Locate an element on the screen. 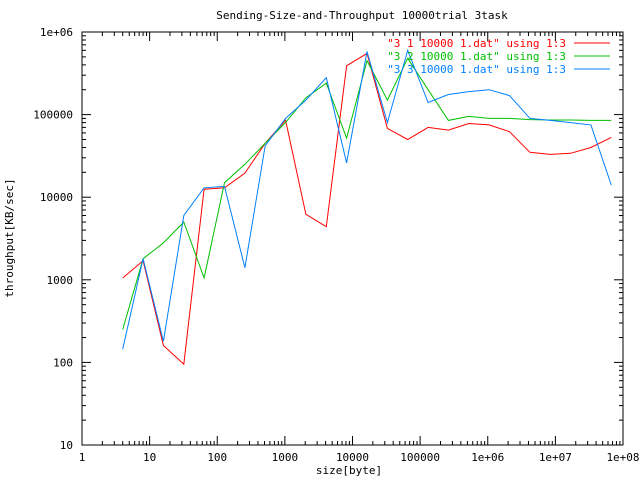  y-axis-label: throughput[KB/sec] is located at coordinates (9, 237).